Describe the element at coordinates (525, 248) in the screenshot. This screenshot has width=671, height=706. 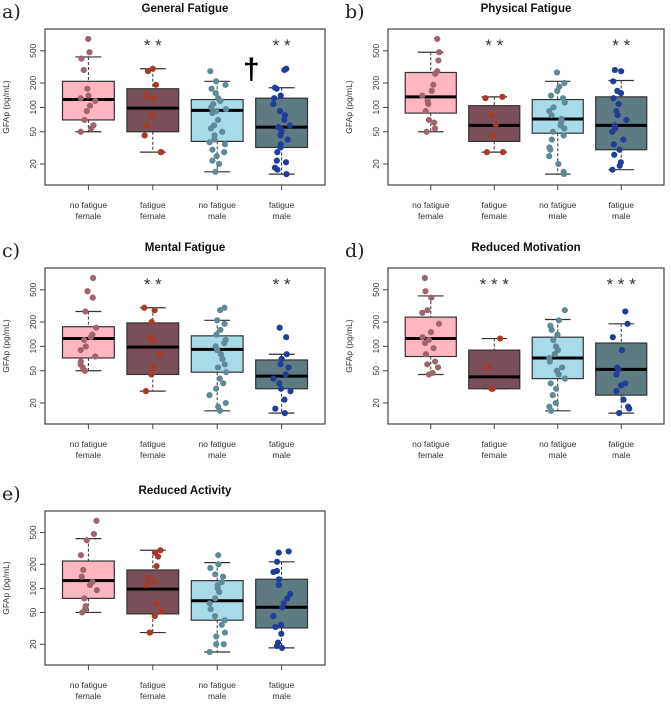
I see `panel-title: Reduced Motivation` at that location.